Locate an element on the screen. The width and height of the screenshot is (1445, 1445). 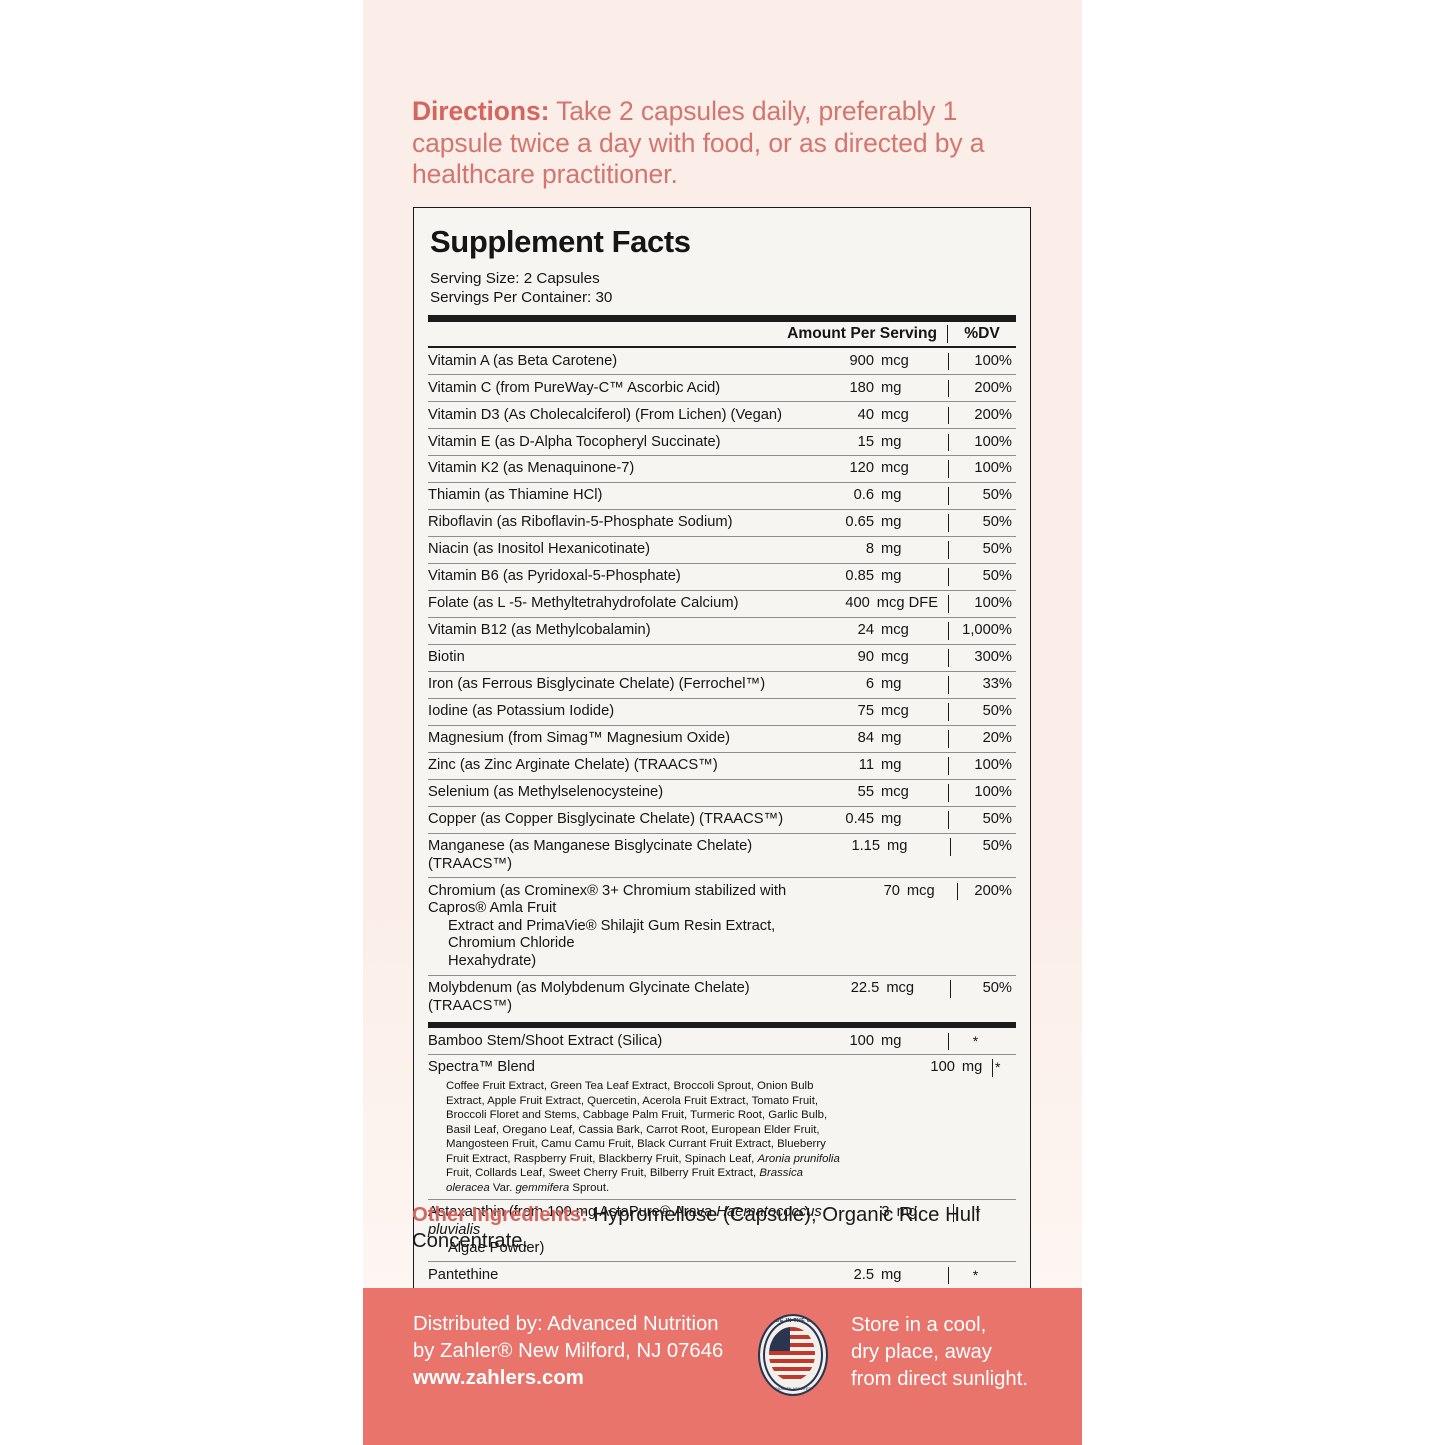
nutrient-amount: 0.65 mg is located at coordinates (873, 522).